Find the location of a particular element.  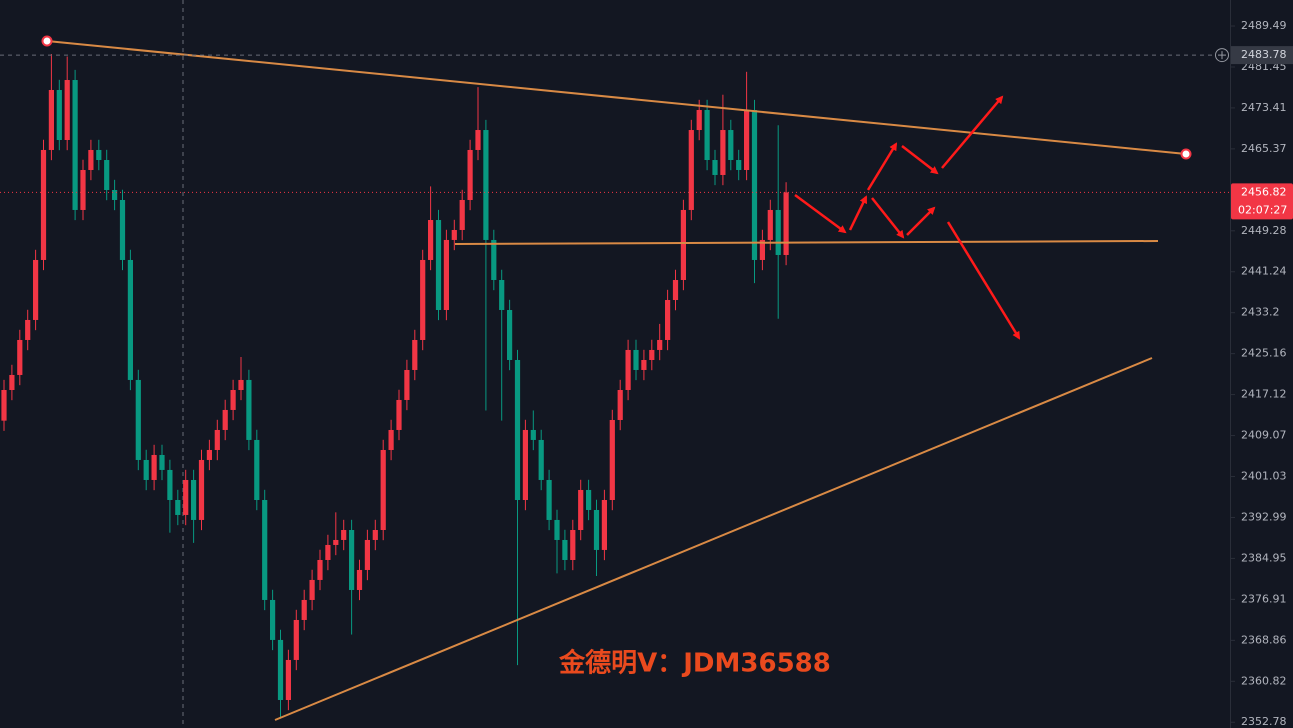

trend-line-top is located at coordinates (616, 97).